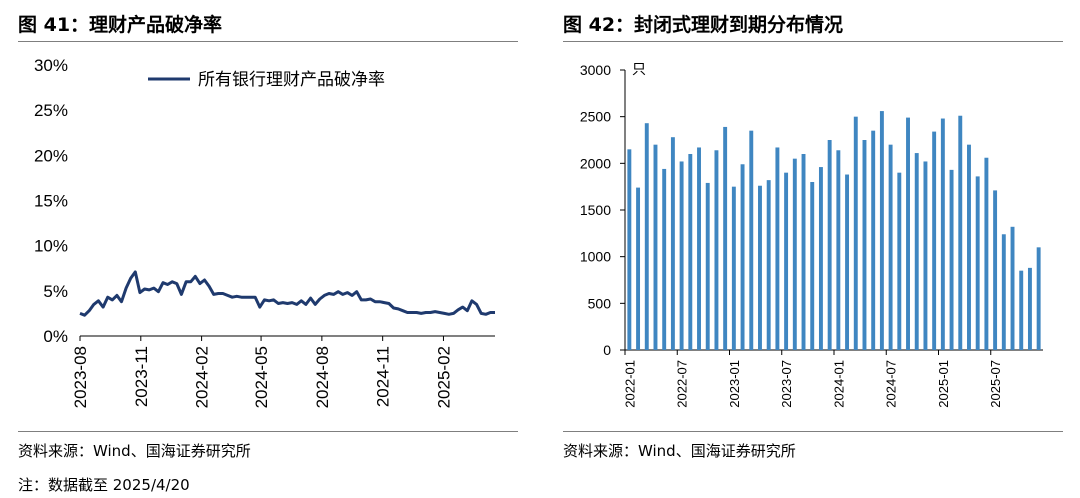 This screenshot has height=498, width=1080. What do you see at coordinates (104, 485) in the screenshot?
I see `data-cutoff-note: 注：数据截至 2025/4/20` at bounding box center [104, 485].